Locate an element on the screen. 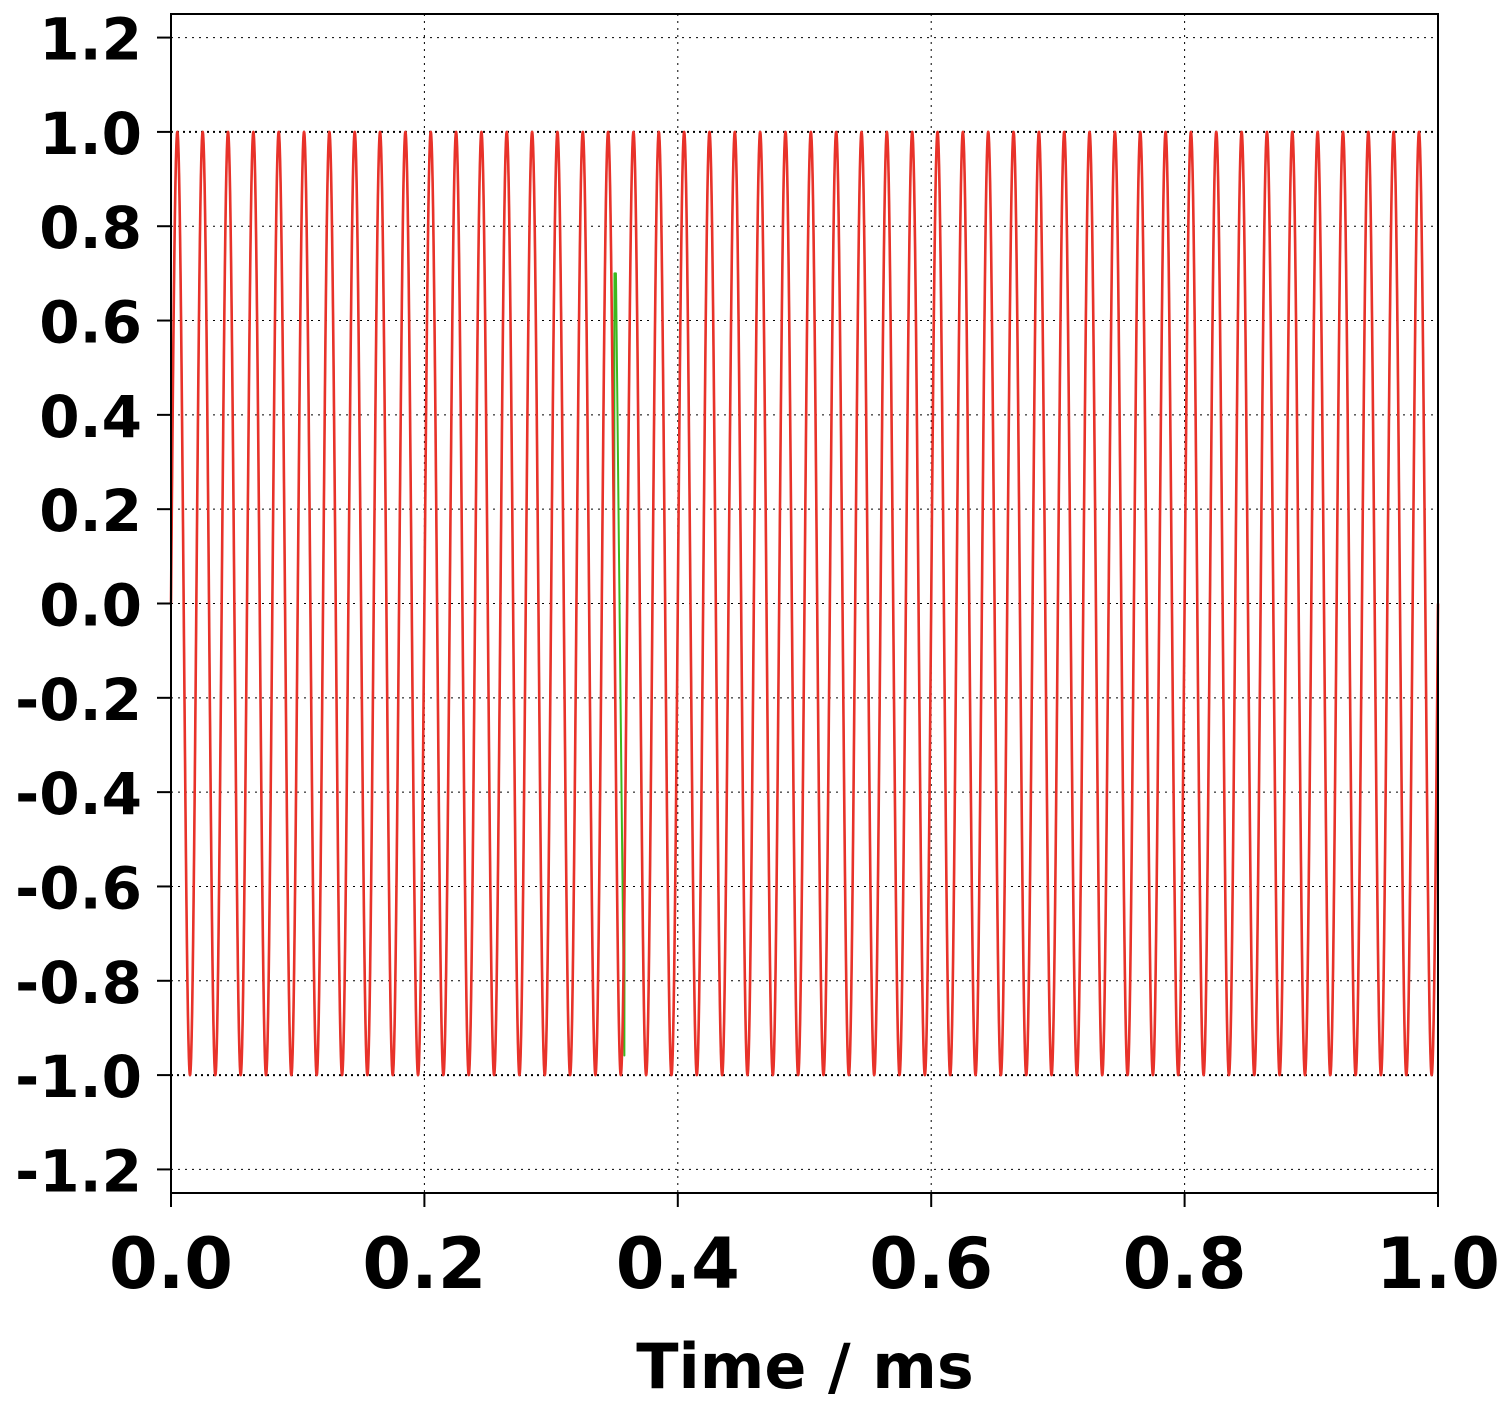  y-tick-label: 0.2 is located at coordinates (90, 511).